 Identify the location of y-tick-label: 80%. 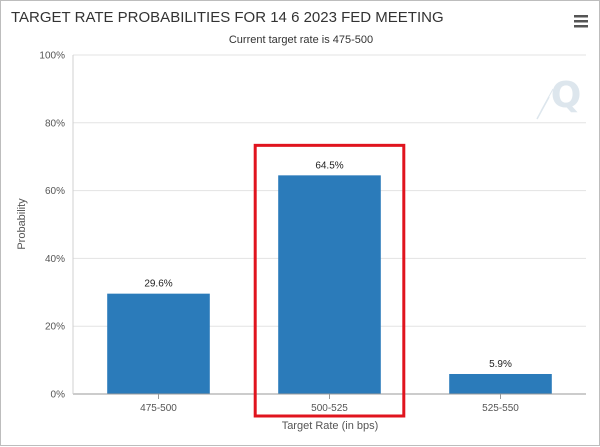
(55, 123).